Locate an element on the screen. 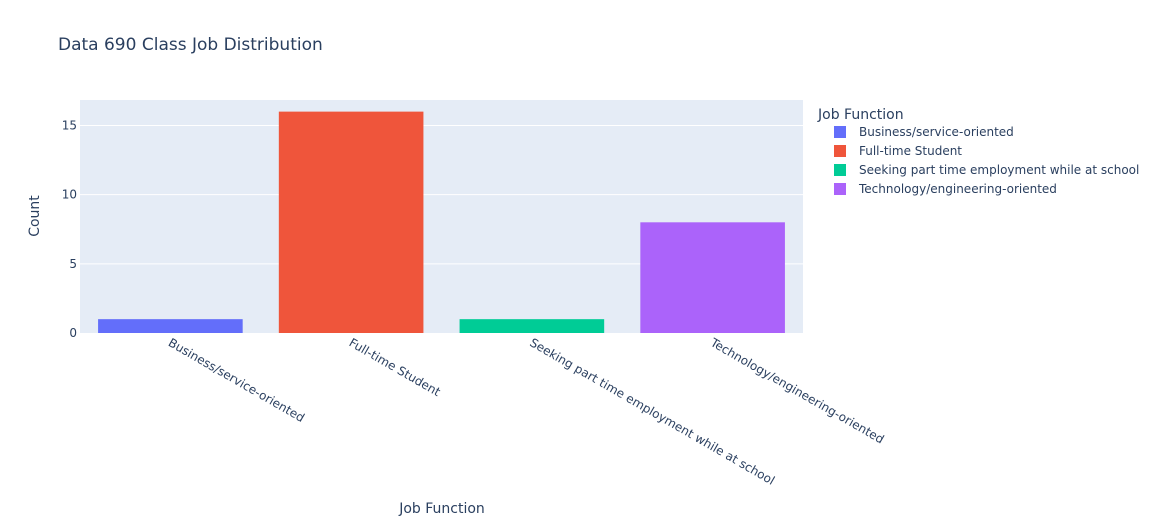  x-axis-title: Job Function is located at coordinates (441, 509).